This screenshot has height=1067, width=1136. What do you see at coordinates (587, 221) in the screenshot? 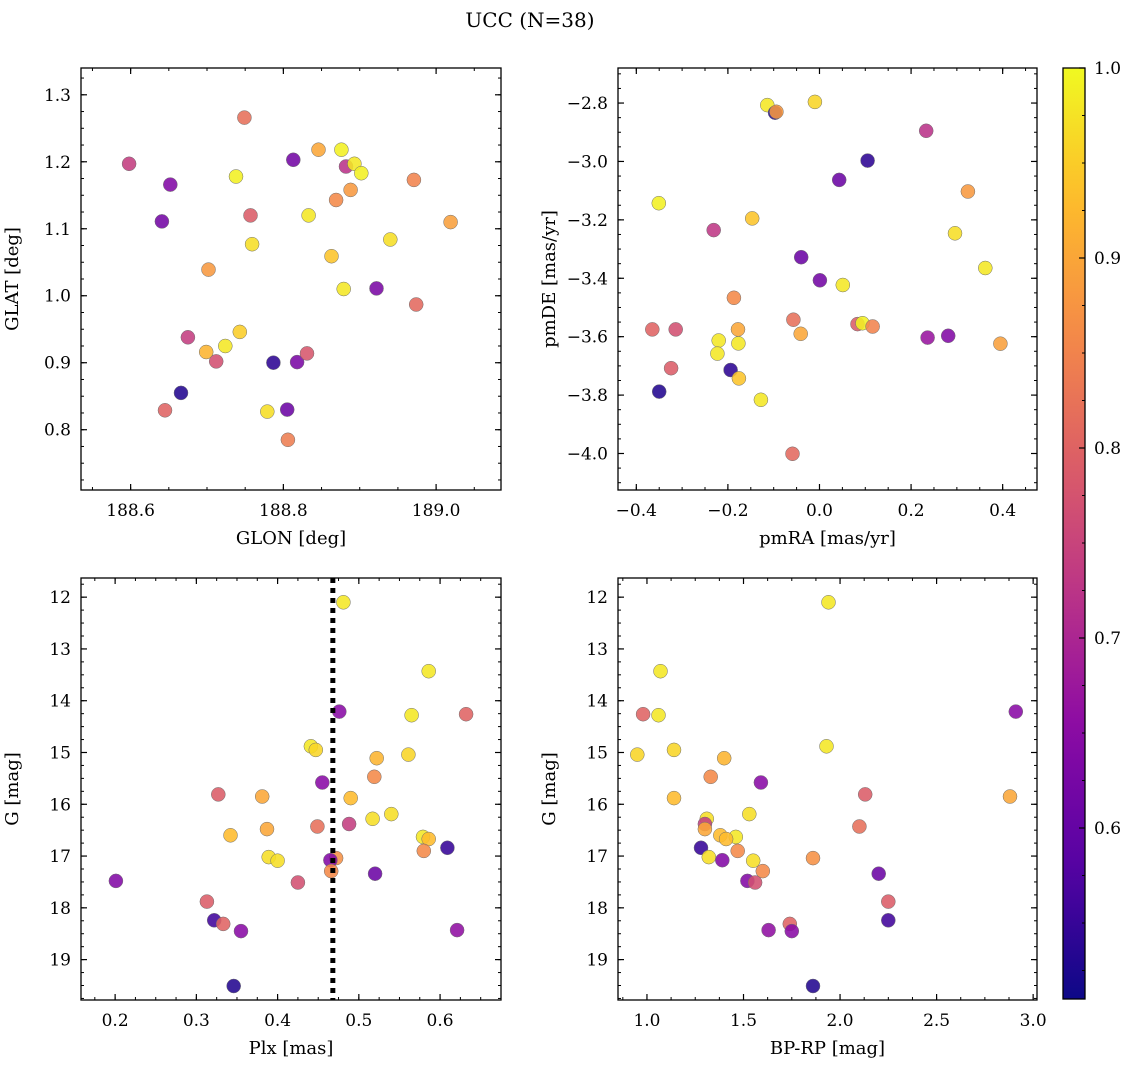
I see `y-tick-label: −3.2` at bounding box center [587, 221].